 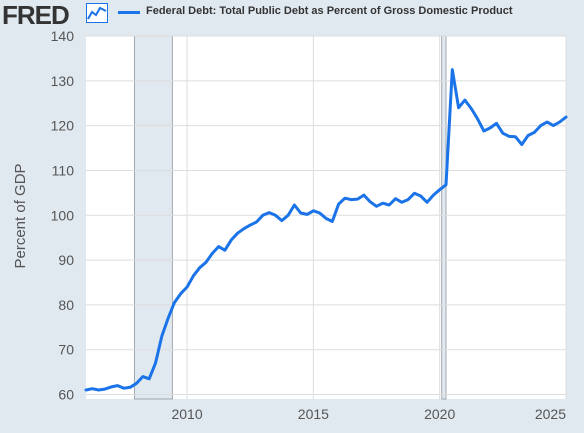 What do you see at coordinates (129, 12) in the screenshot?
I see `legend-swatch` at bounding box center [129, 12].